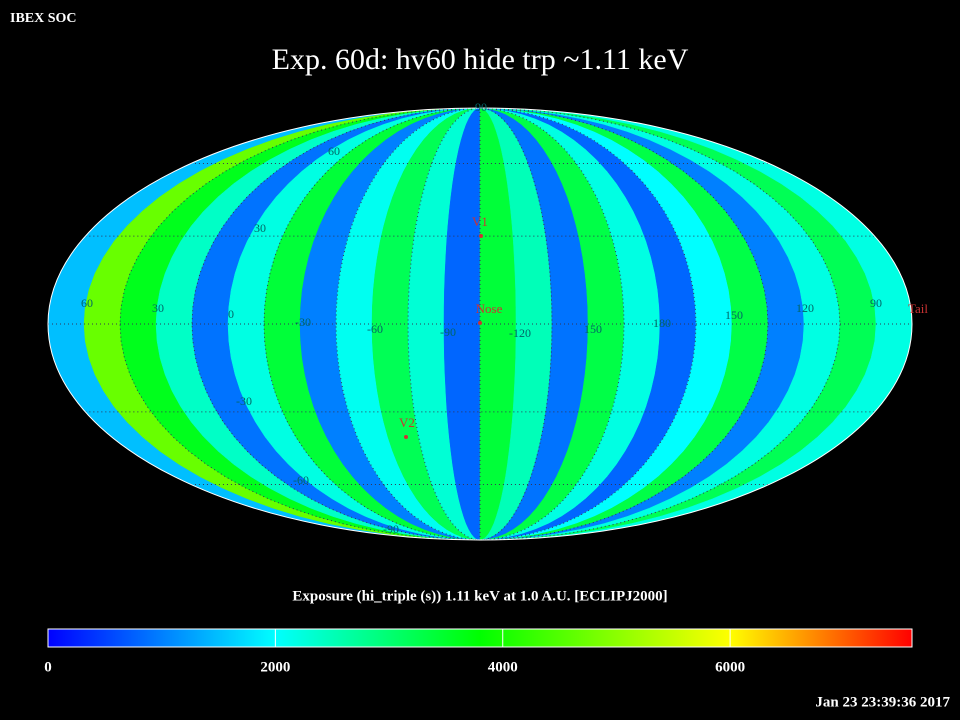 This screenshot has width=960, height=720. What do you see at coordinates (275, 667) in the screenshot?
I see `colorbar-tick-label: 2000` at bounding box center [275, 667].